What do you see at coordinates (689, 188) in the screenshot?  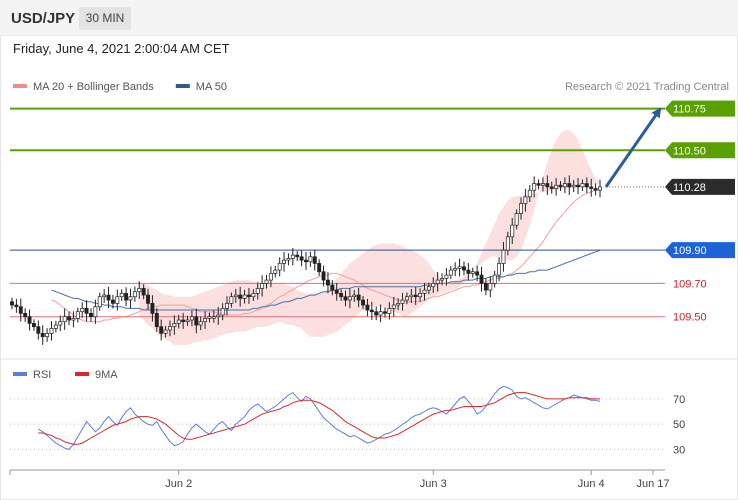 I see `level-tag-label: 110.28` at bounding box center [689, 188].